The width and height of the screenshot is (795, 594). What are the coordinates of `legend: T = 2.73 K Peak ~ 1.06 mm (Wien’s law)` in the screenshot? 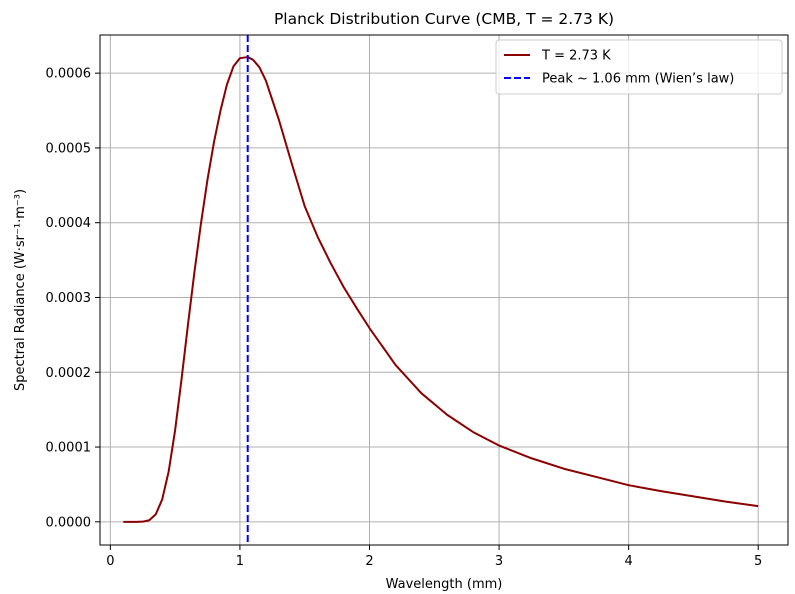 It's located at (639, 67).